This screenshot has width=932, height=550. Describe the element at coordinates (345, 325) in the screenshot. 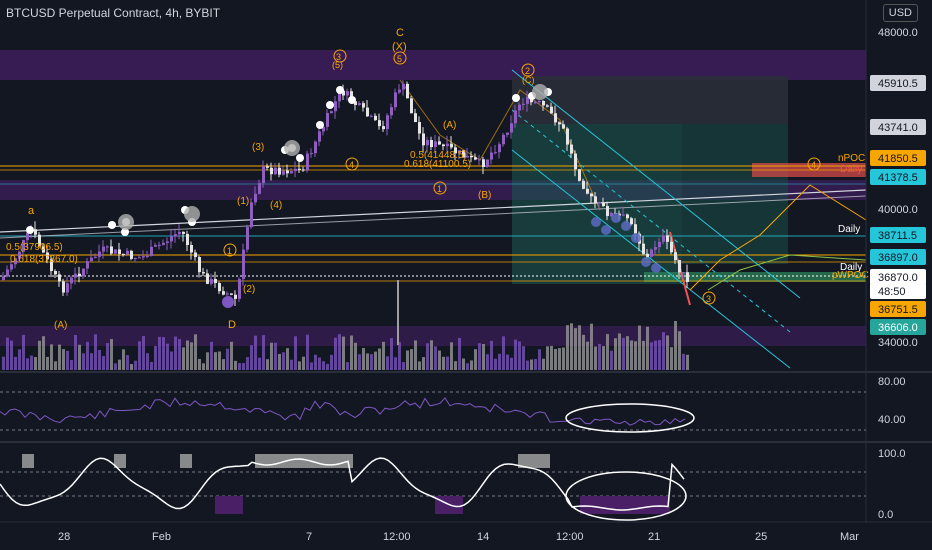

I see `volume-bars` at that location.